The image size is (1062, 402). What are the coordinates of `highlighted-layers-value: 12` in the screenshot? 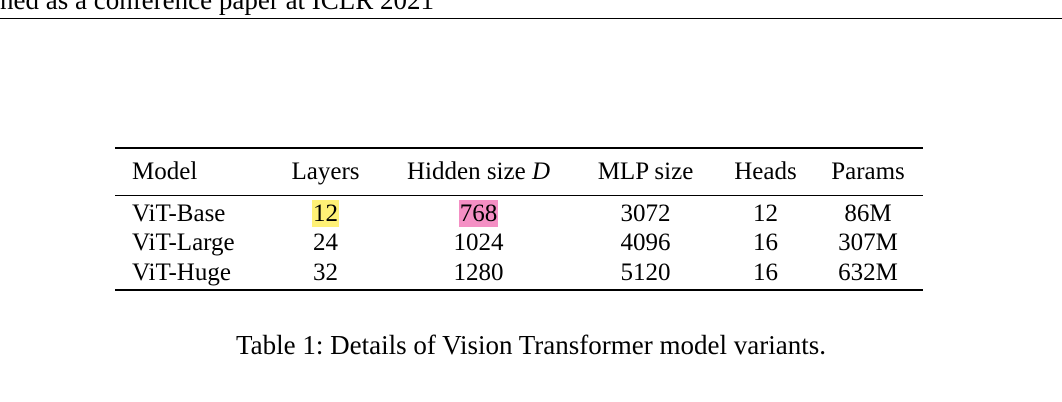 It's located at (325, 213).